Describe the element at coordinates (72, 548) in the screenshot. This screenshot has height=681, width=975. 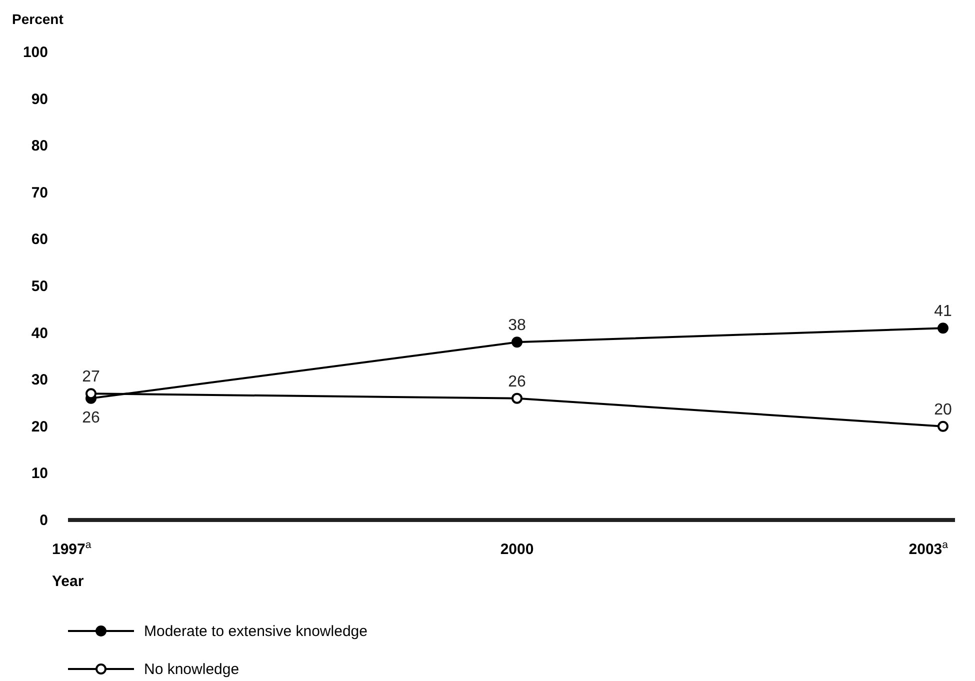
I see `x-tick-label: 1997$^{a}$` at that location.